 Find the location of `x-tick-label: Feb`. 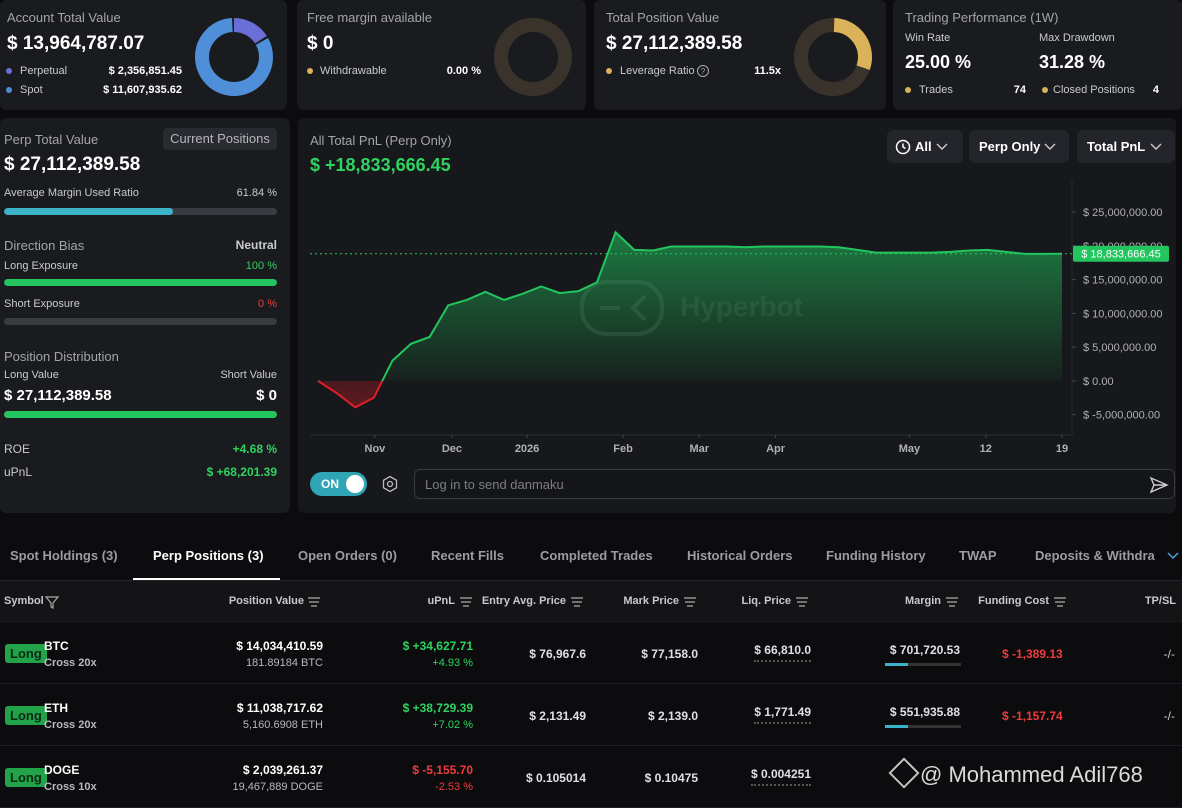

x-tick-label: Feb is located at coordinates (623, 449).